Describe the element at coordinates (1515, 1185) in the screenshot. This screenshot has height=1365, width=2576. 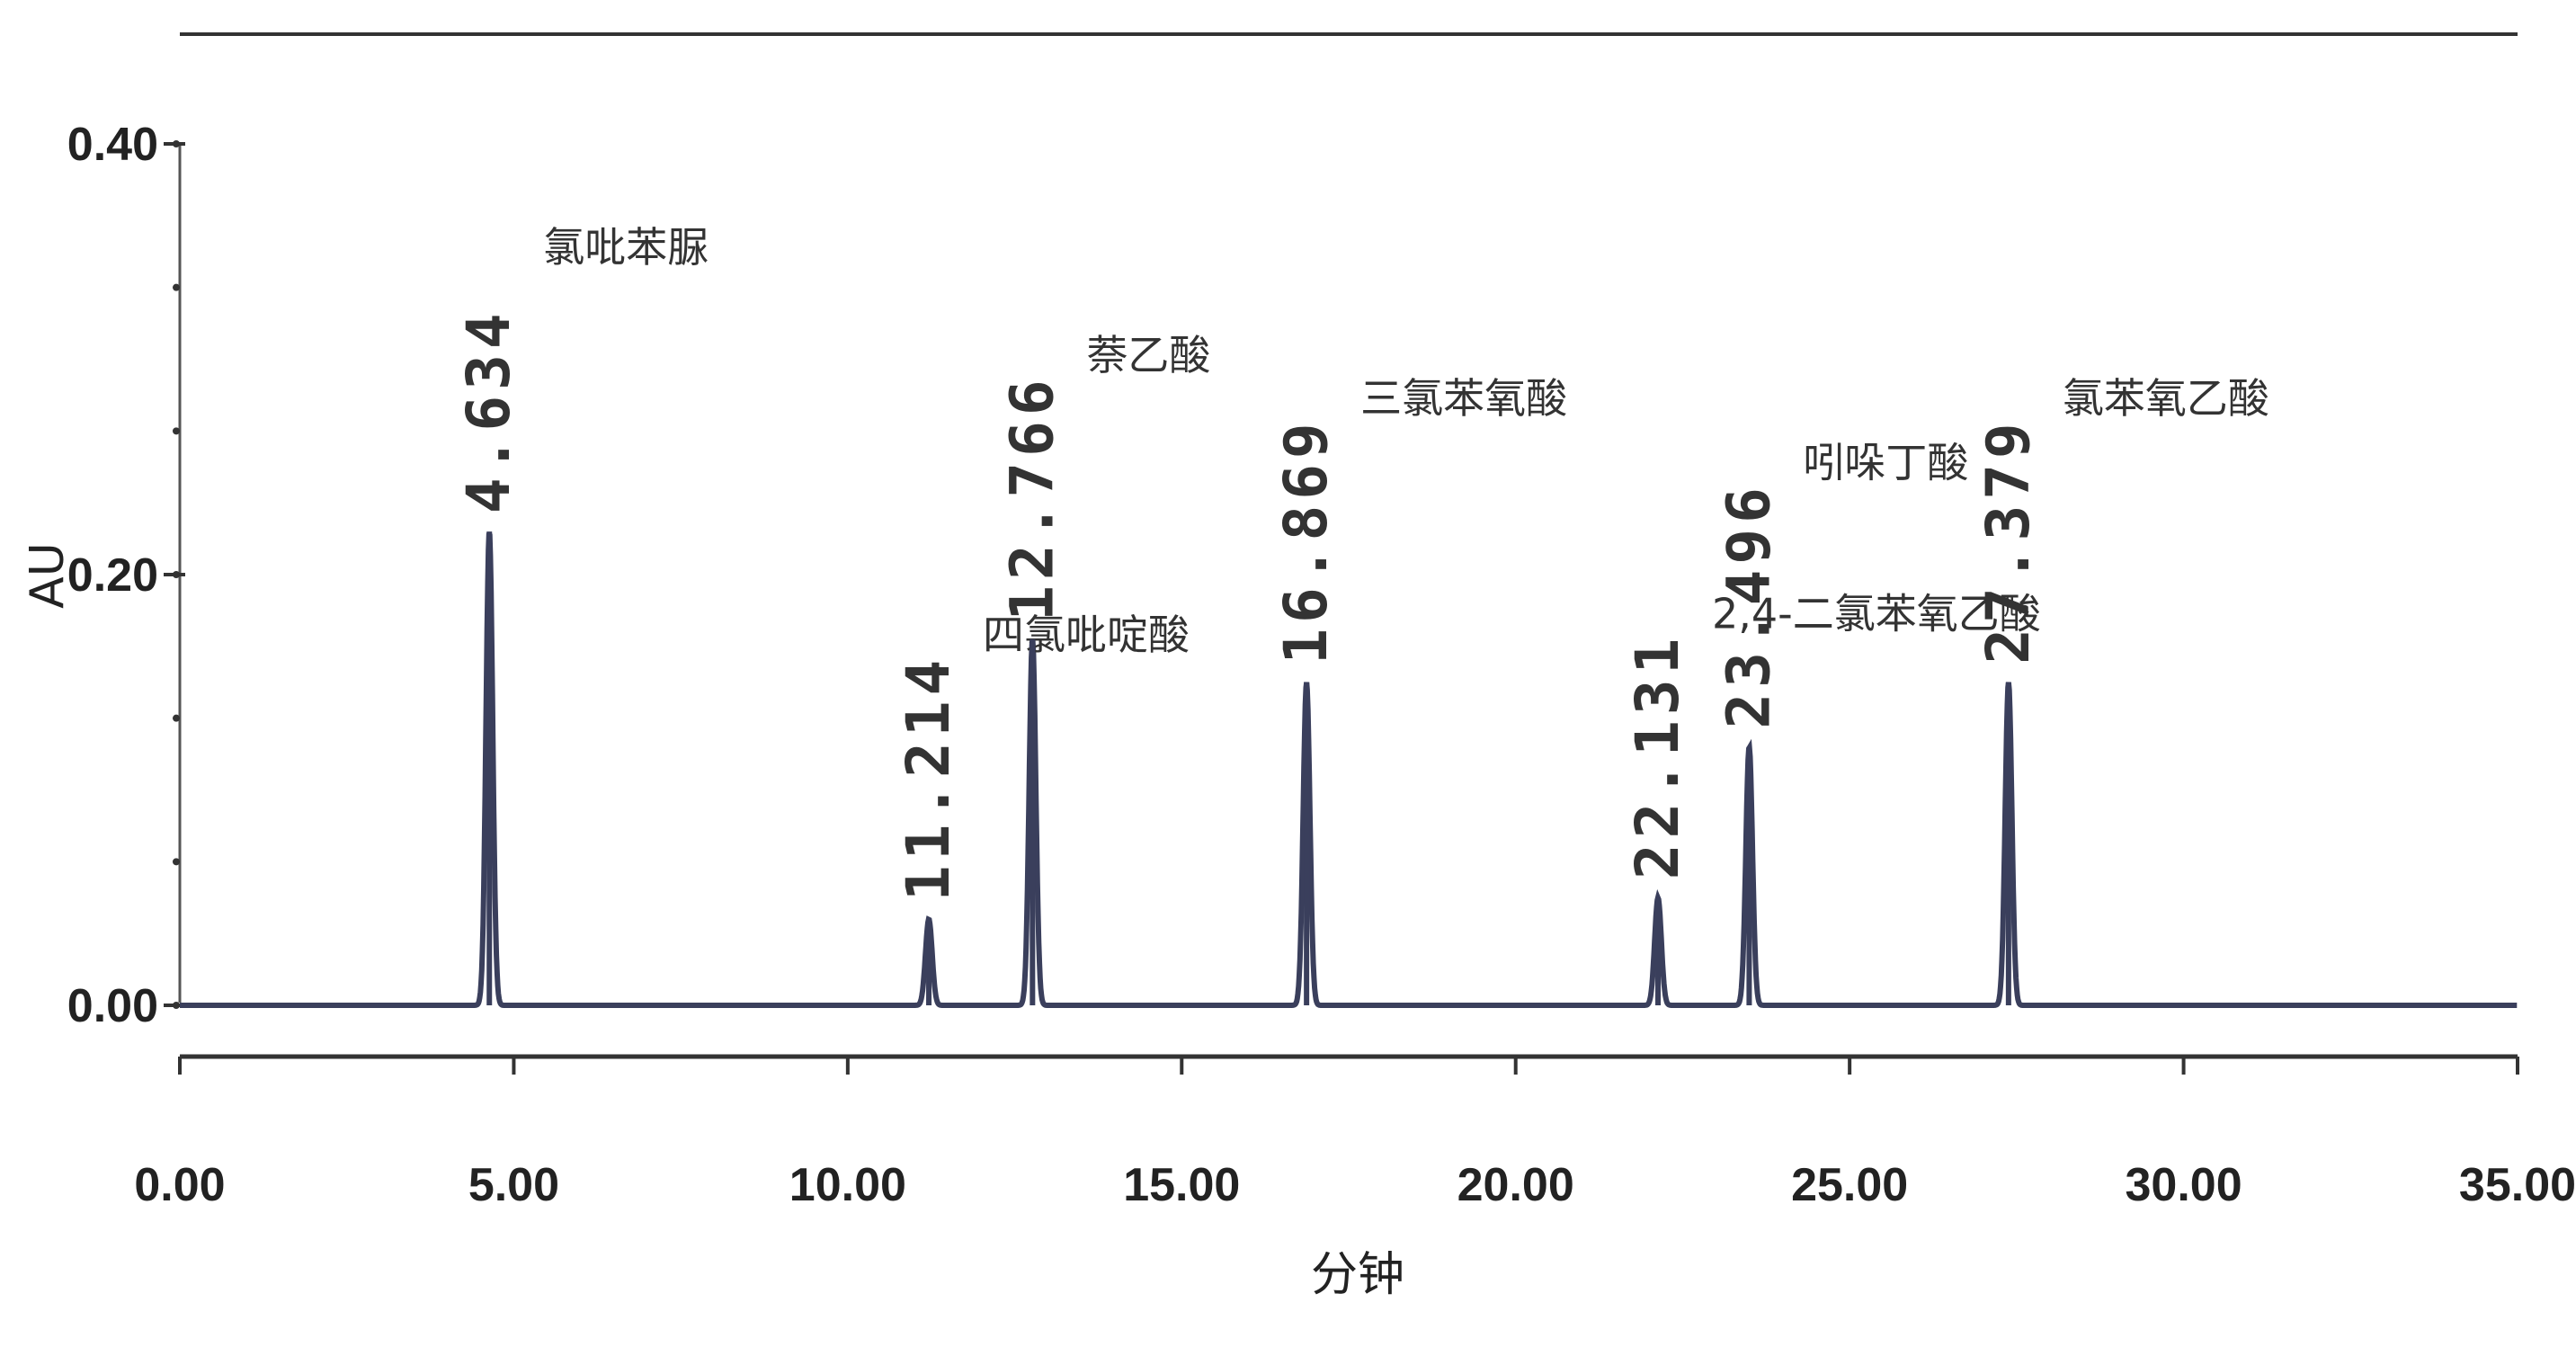
I see `x-tick-label: 20.00` at that location.